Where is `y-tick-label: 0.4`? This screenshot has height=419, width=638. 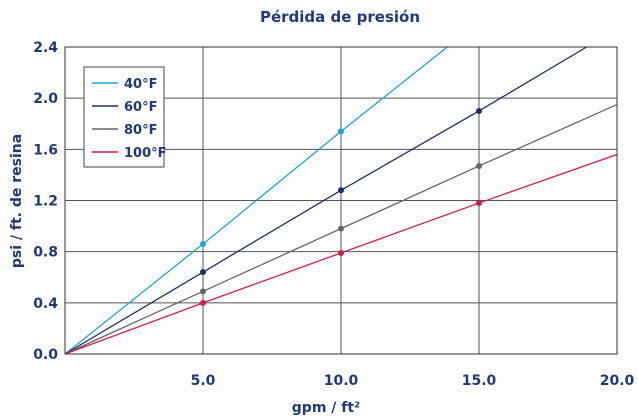
y-tick-label: 0.4 is located at coordinates (45, 304).